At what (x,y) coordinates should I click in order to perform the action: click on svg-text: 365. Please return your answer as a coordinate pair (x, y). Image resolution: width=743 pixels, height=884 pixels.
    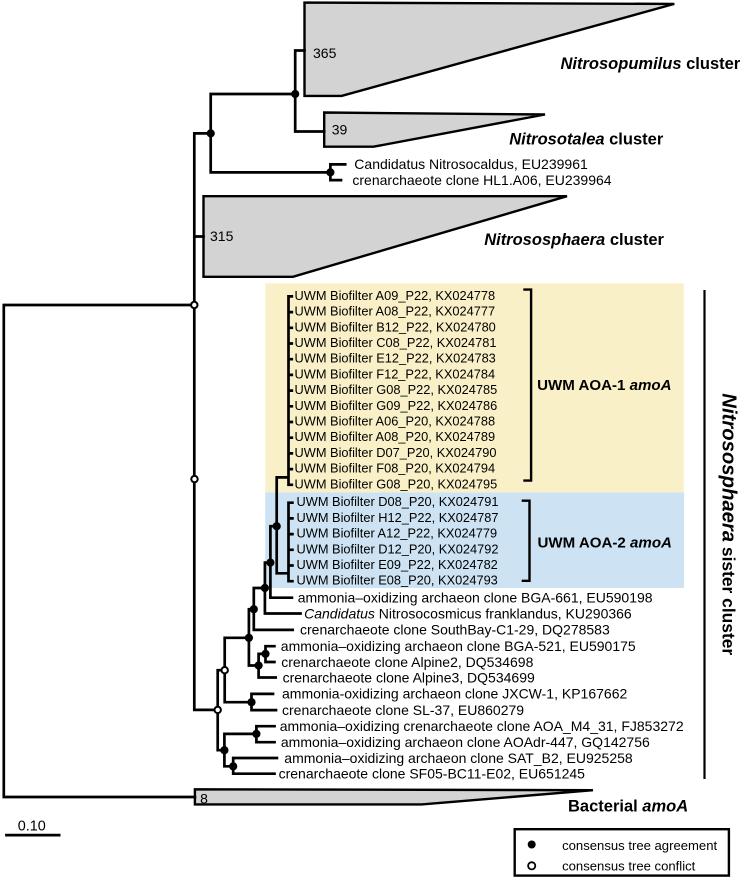
    Looking at the image, I should click on (325, 53).